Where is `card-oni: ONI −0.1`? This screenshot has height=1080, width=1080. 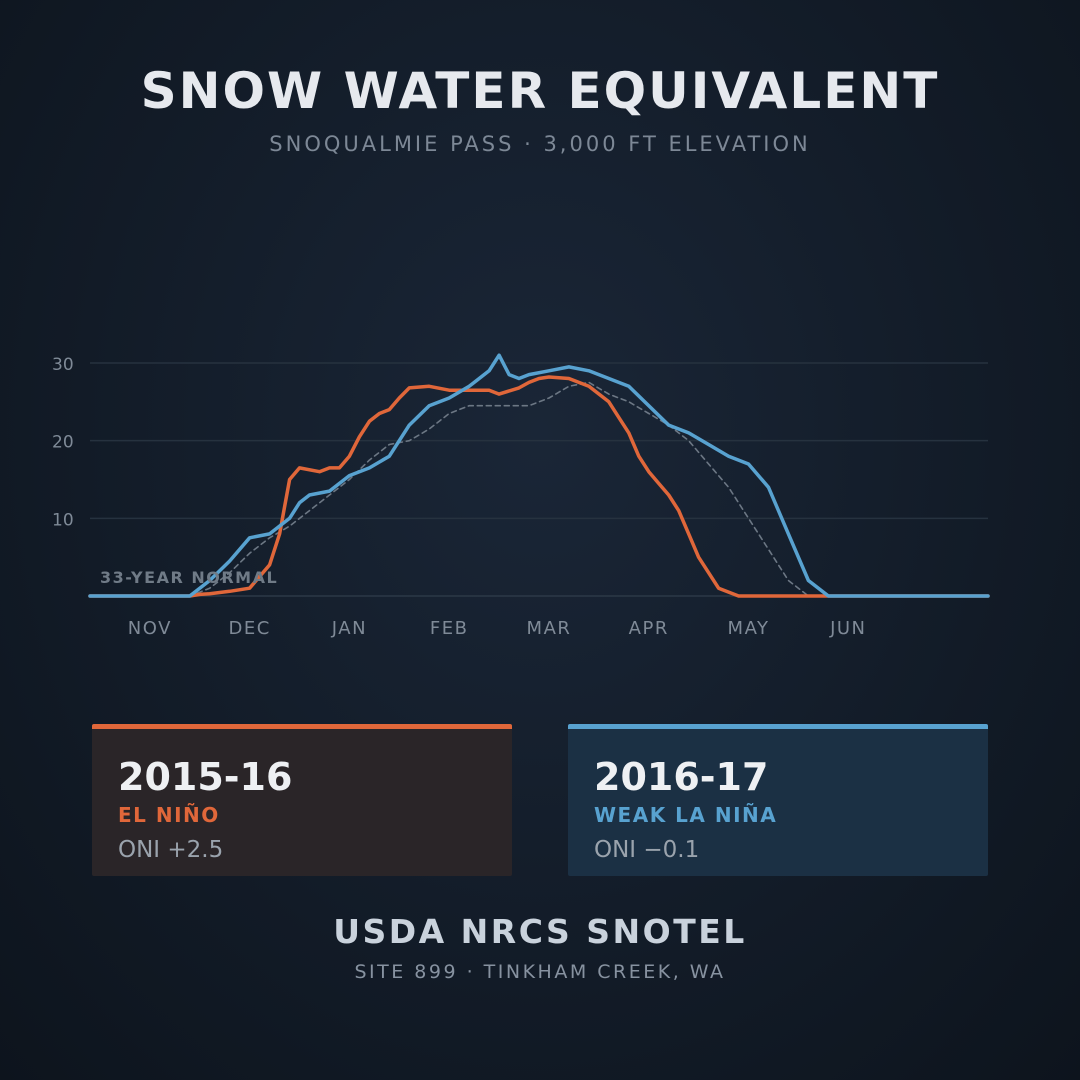
card-oni: ONI −0.1 is located at coordinates (647, 850).